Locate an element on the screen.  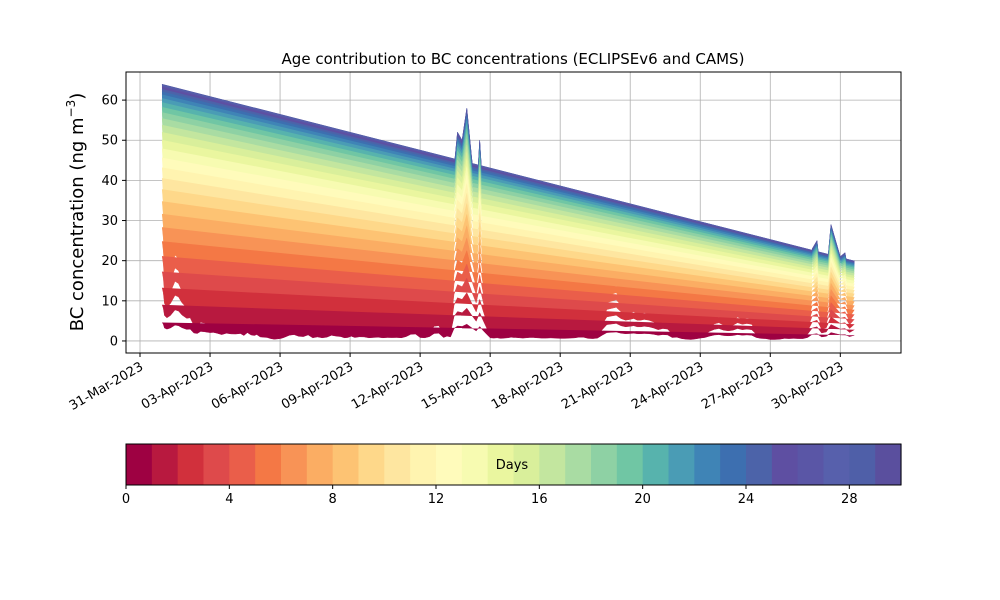
colorbar-label: Days is located at coordinates (512, 465).